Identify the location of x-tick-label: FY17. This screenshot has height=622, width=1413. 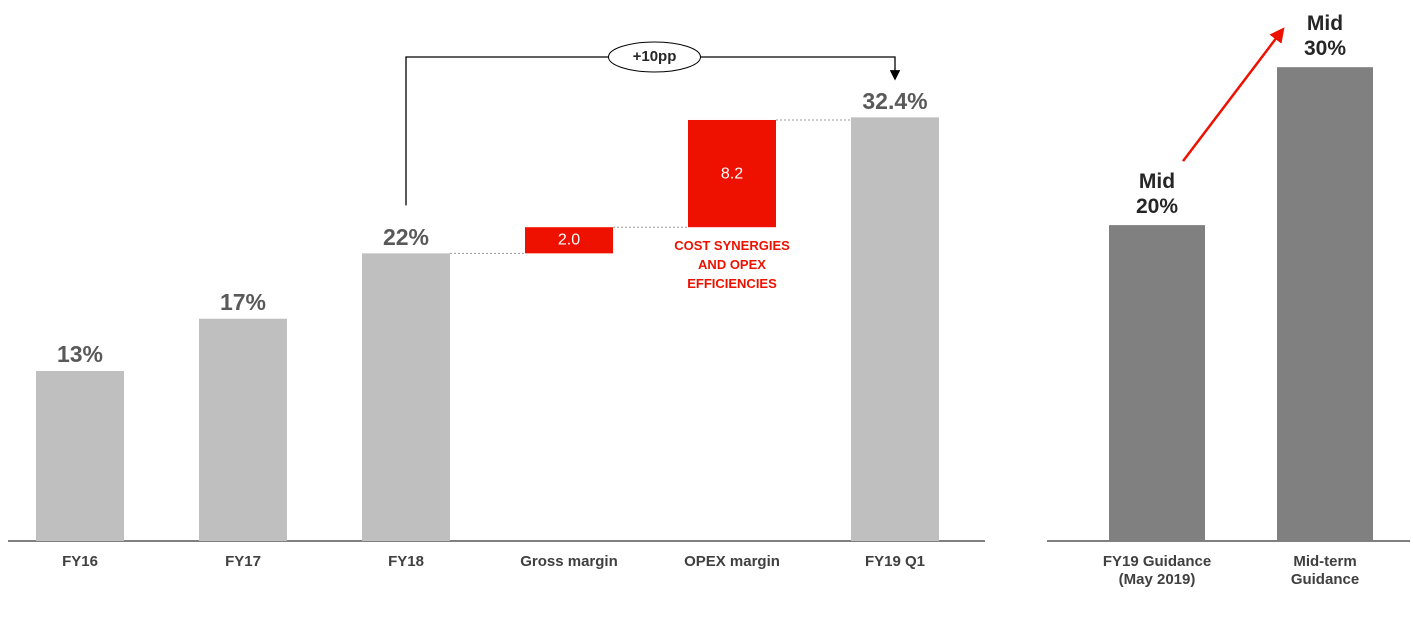
(243, 561).